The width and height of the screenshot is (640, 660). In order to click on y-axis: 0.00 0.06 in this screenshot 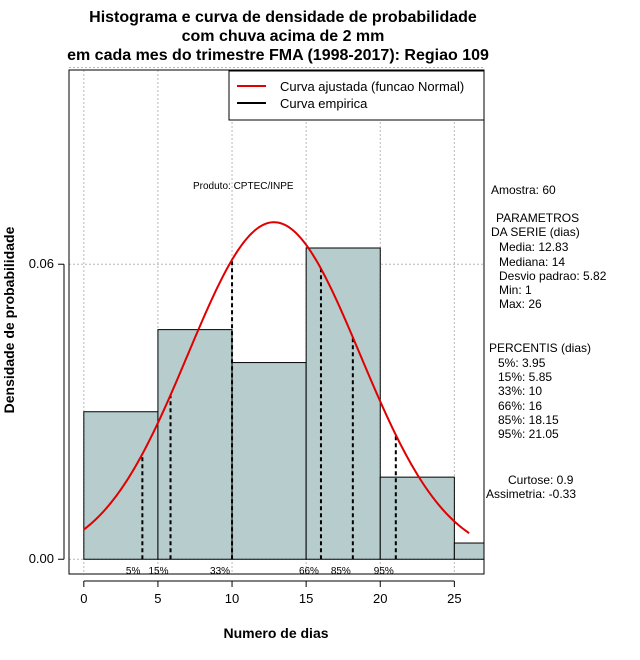, I will do `click(47, 411)`.